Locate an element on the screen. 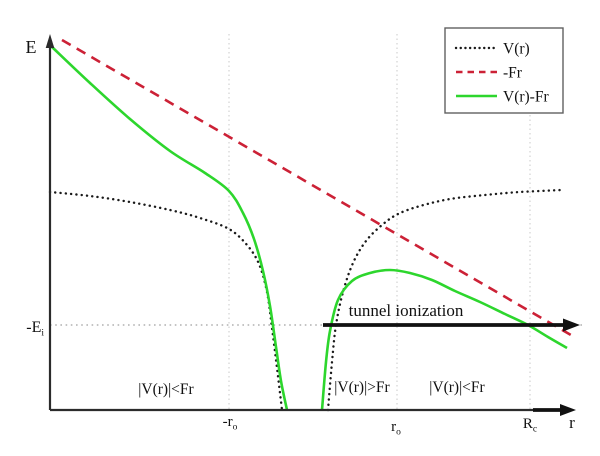  y-tick-label: -Ei is located at coordinates (35, 329).